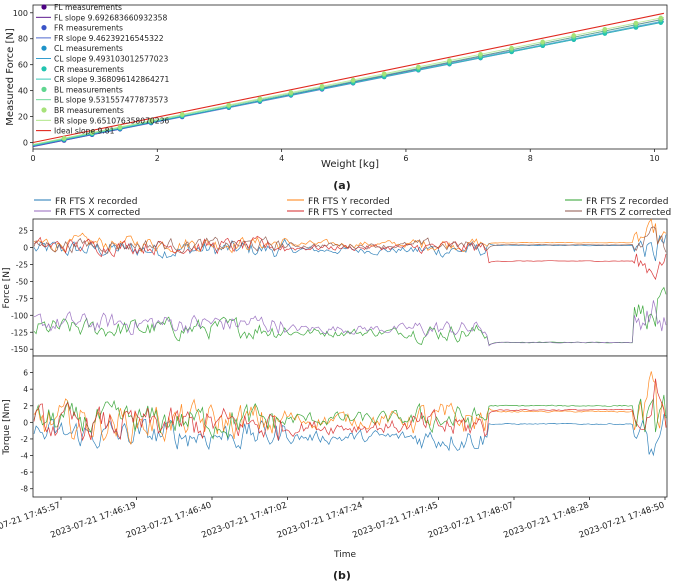 This screenshot has height=584, width=685. What do you see at coordinates (395, 520) in the screenshot?
I see `time-tick-label: 2023-07-21 17:47:45` at bounding box center [395, 520].